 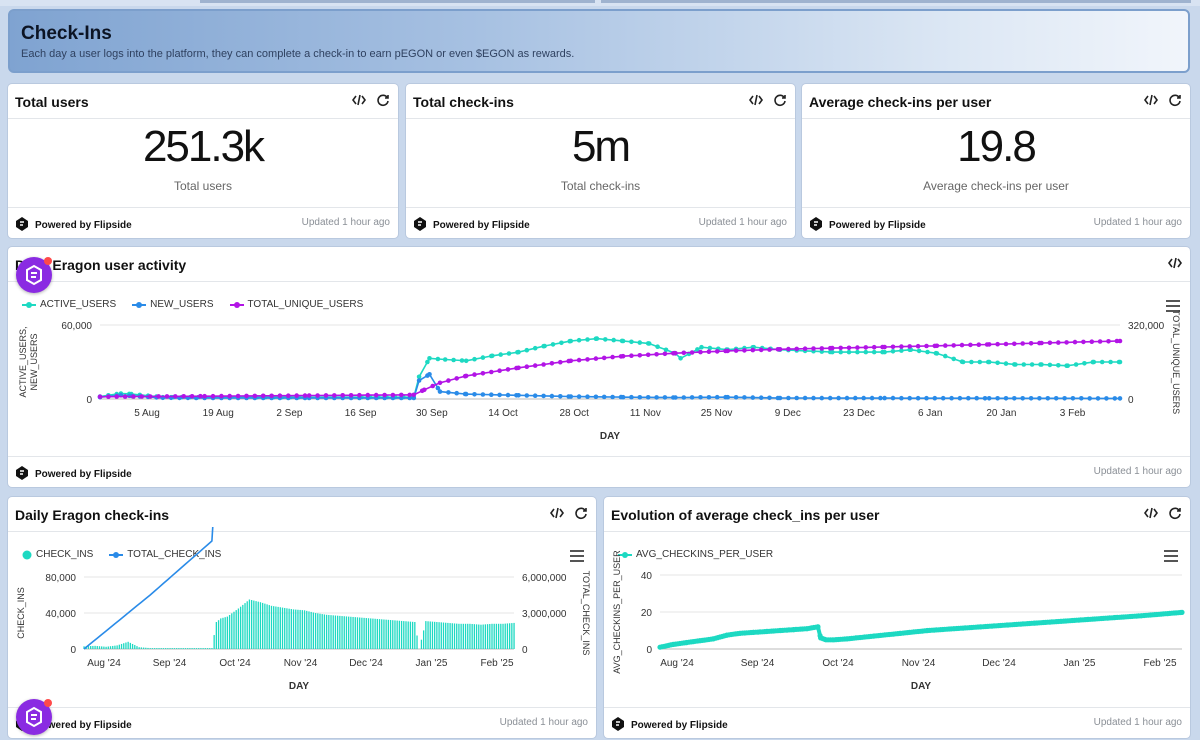 I want to click on legend-item-active-users: ACTIVE_USERS, so click(x=69, y=304).